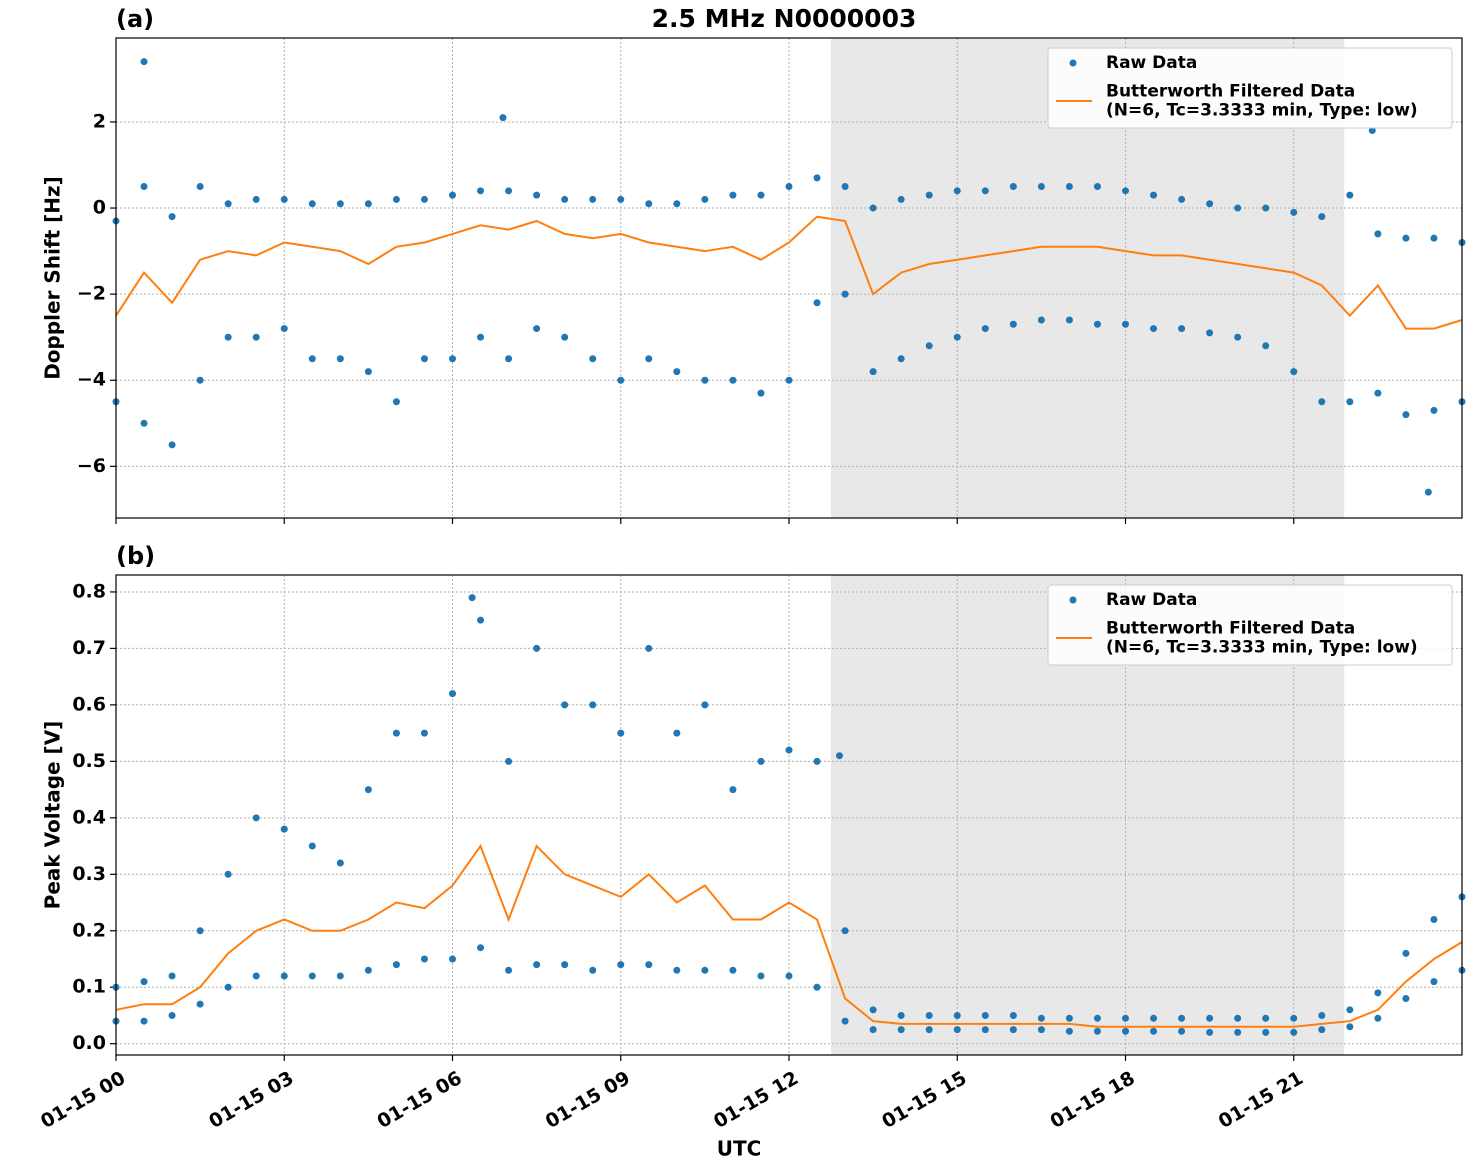 This screenshot has height=1172, width=1472. Describe the element at coordinates (53, 815) in the screenshot. I see `y-axis-label: Peak Voltage [V]` at that location.